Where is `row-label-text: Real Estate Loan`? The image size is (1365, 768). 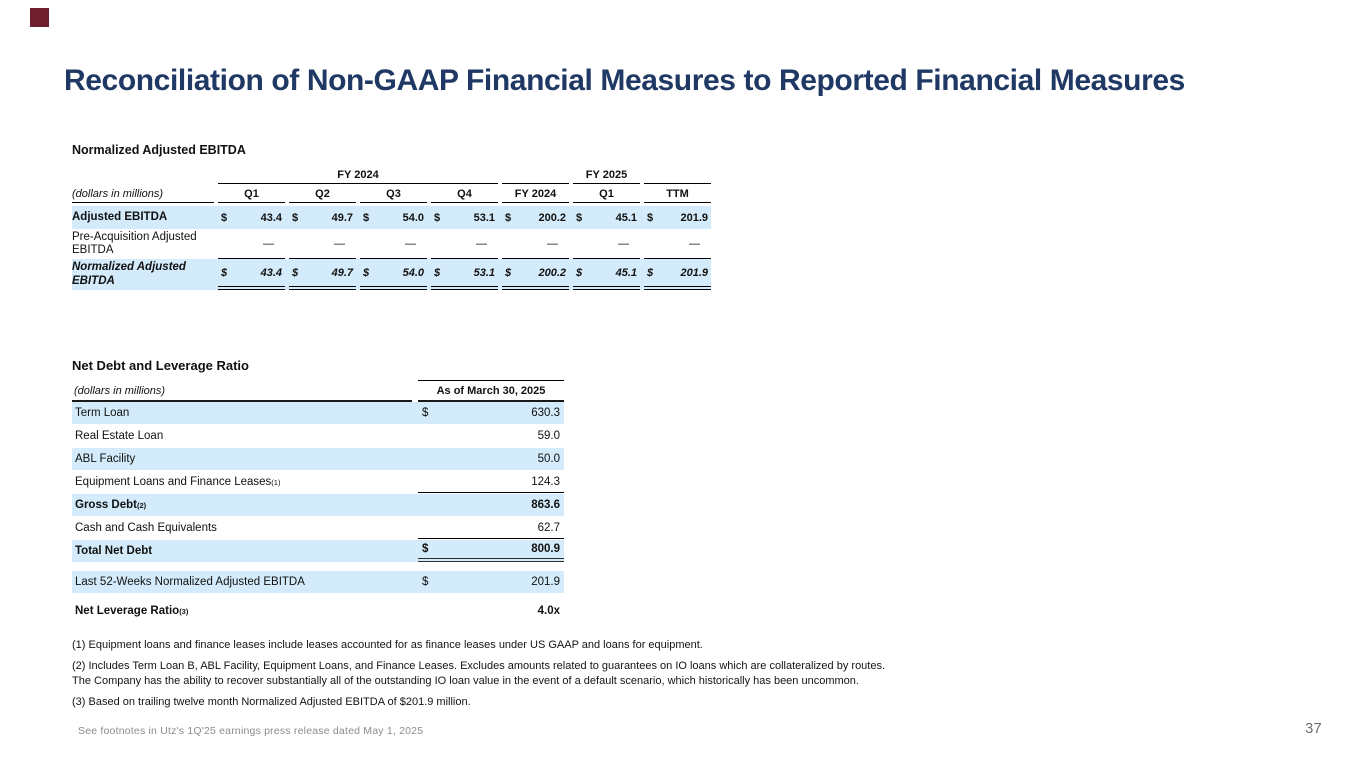 row-label-text: Real Estate Loan is located at coordinates (119, 436).